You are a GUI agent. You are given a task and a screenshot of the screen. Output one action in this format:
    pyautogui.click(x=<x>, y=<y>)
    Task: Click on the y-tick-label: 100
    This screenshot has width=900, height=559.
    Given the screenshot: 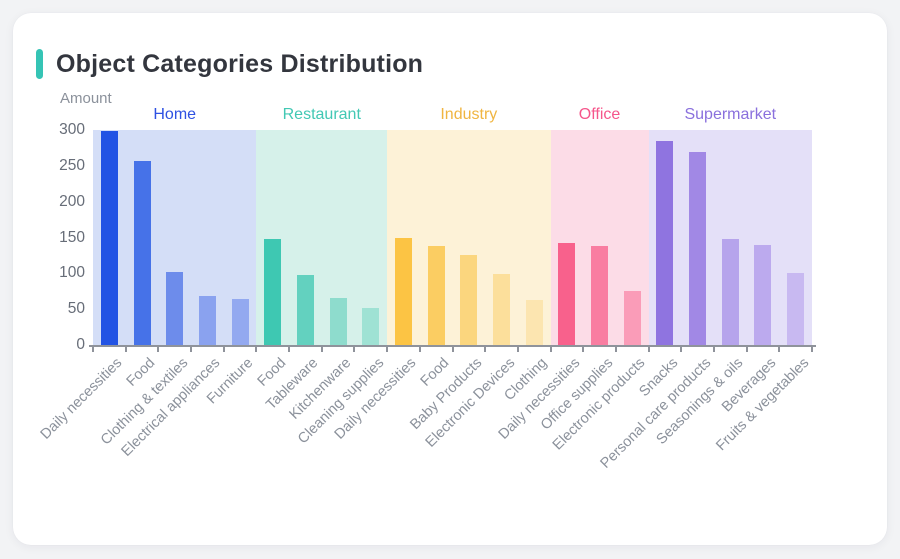 What is the action you would take?
    pyautogui.click(x=72, y=273)
    